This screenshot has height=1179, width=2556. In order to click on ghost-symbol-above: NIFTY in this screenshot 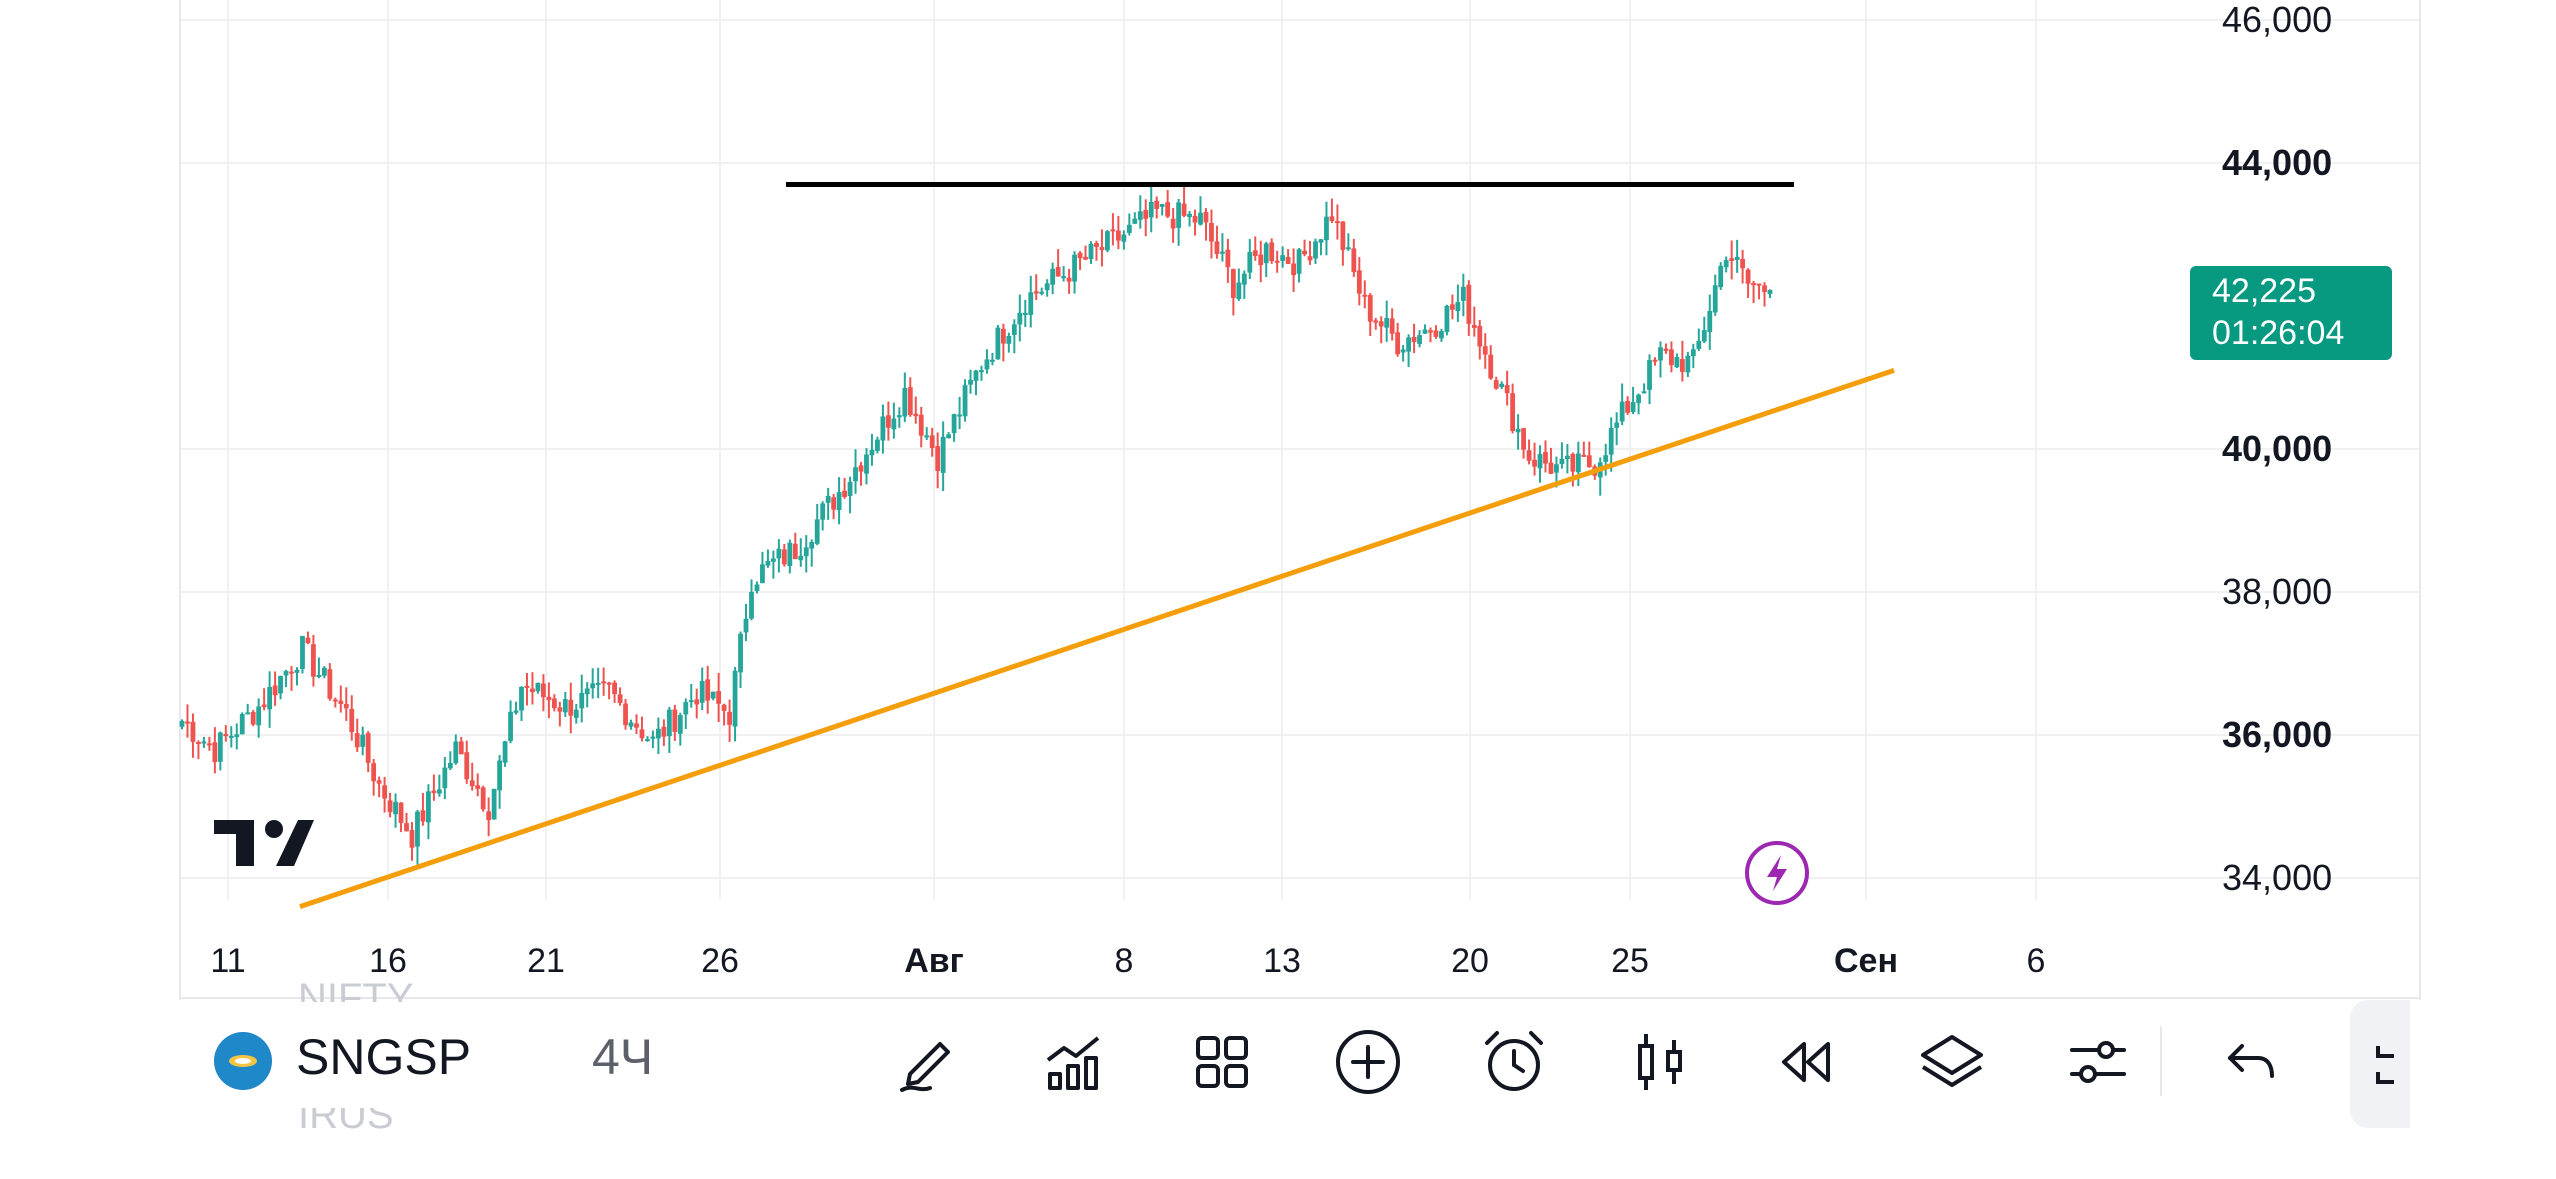, I will do `click(356, 989)`.